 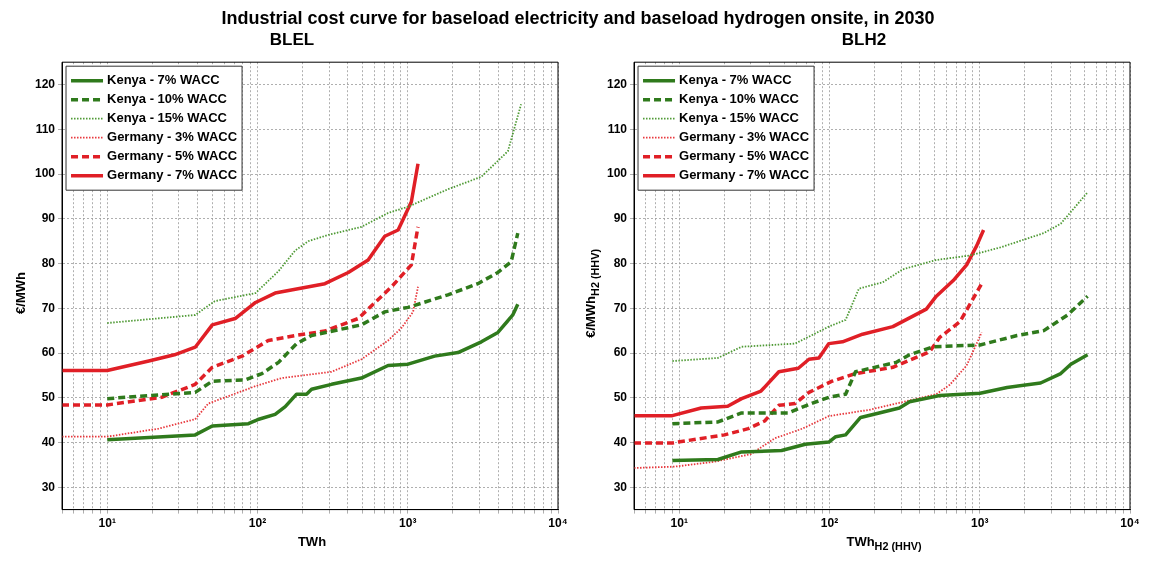 I want to click on chart-title: Industrial cost curve for baseload electricity and baseload hydrogen onsite, in 2030, so click(x=578, y=19).